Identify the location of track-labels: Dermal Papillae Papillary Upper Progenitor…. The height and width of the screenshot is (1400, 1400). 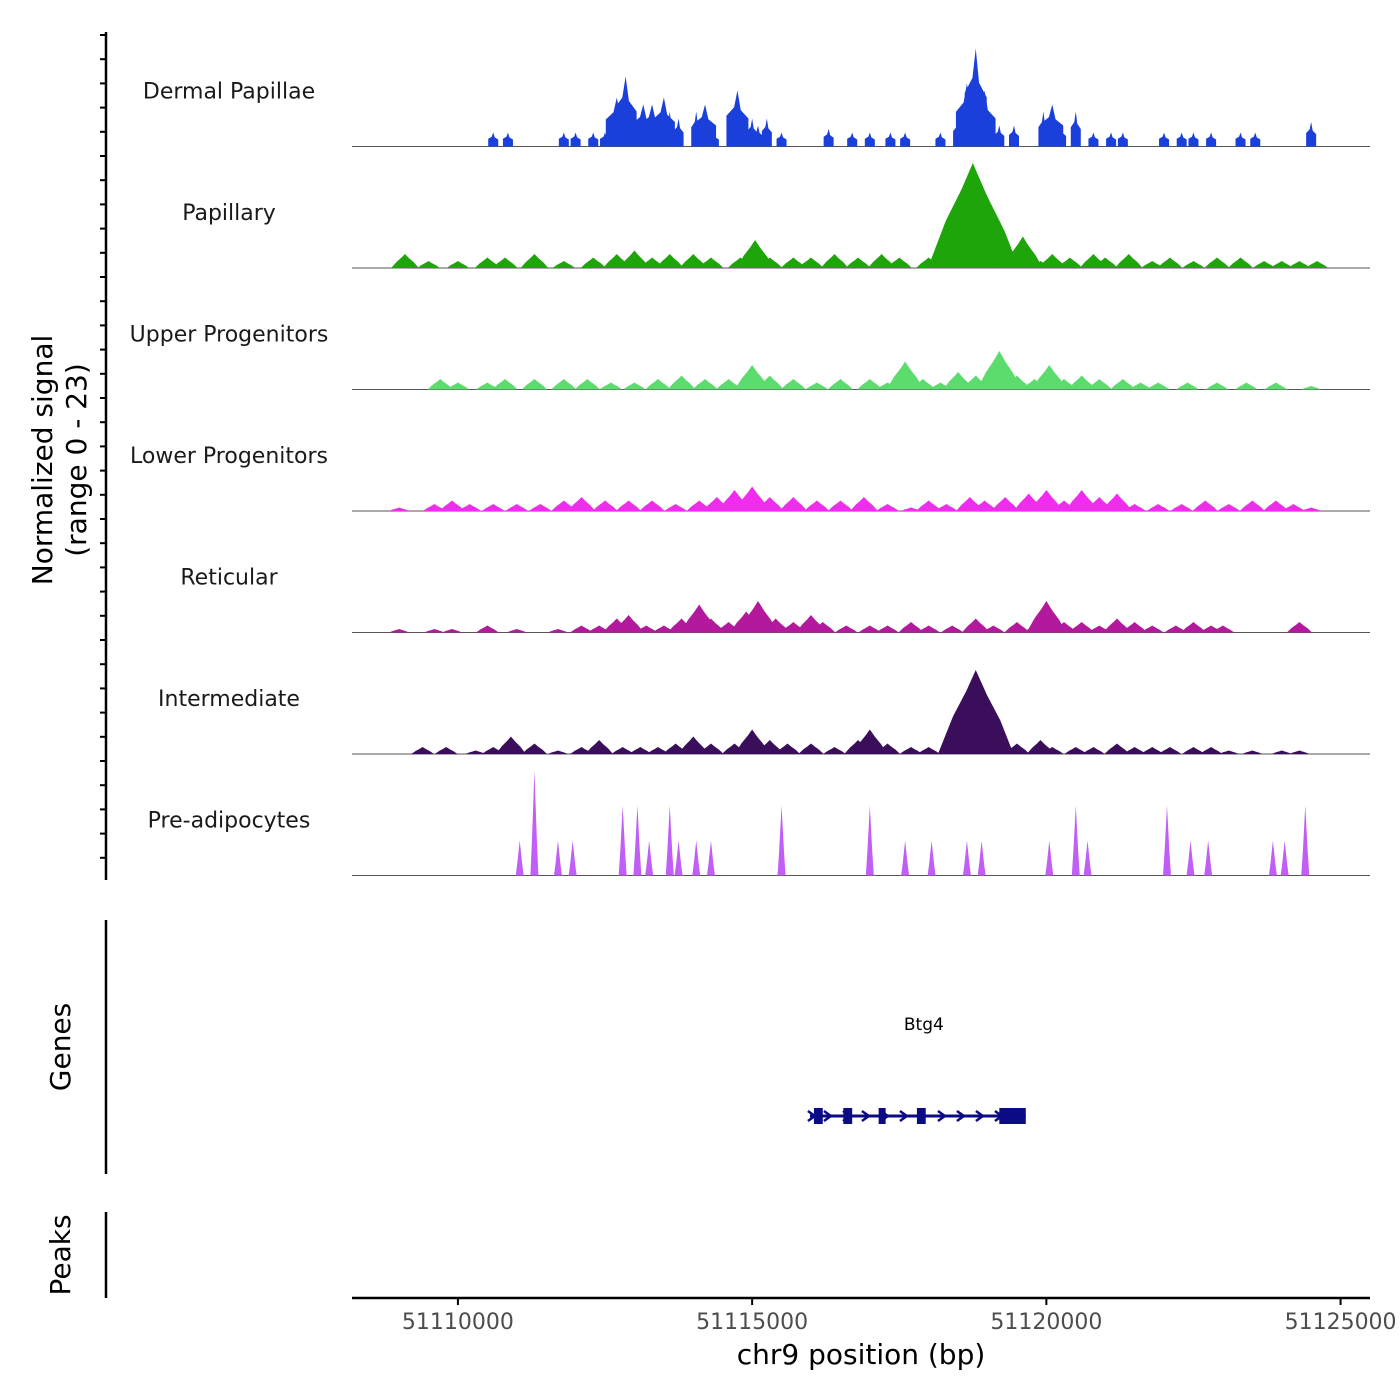
(229, 457).